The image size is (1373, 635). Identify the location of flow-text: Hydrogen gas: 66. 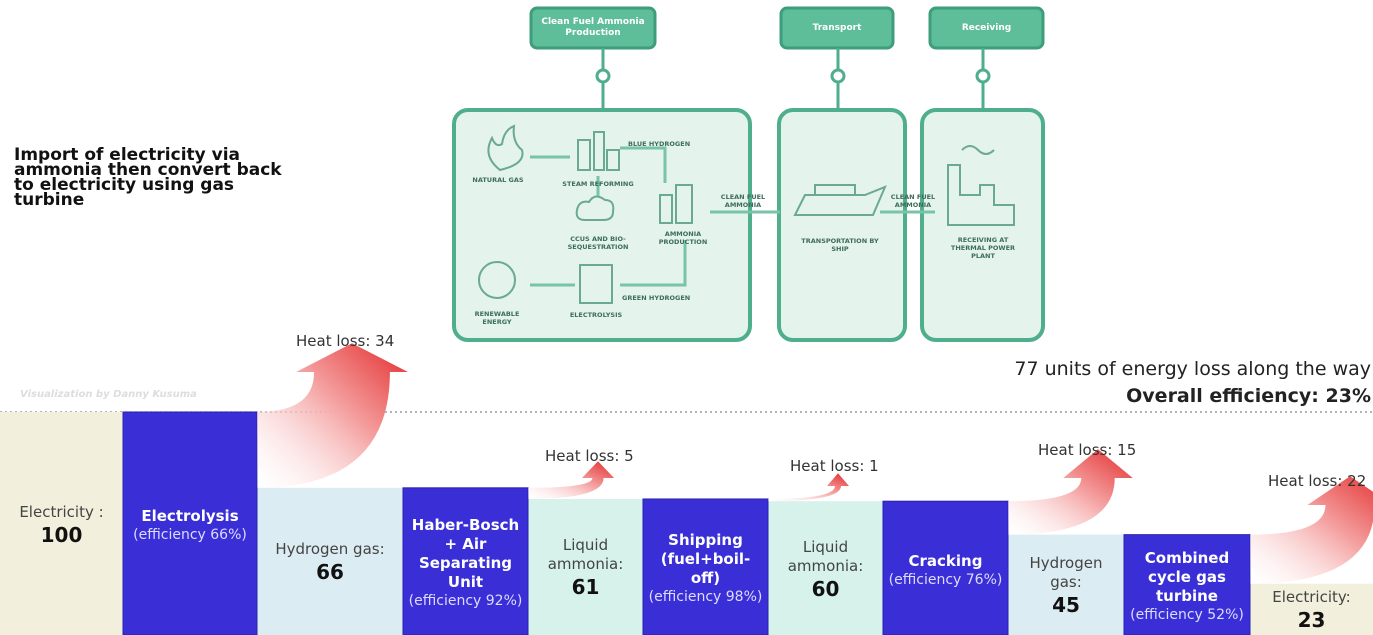
(330, 561).